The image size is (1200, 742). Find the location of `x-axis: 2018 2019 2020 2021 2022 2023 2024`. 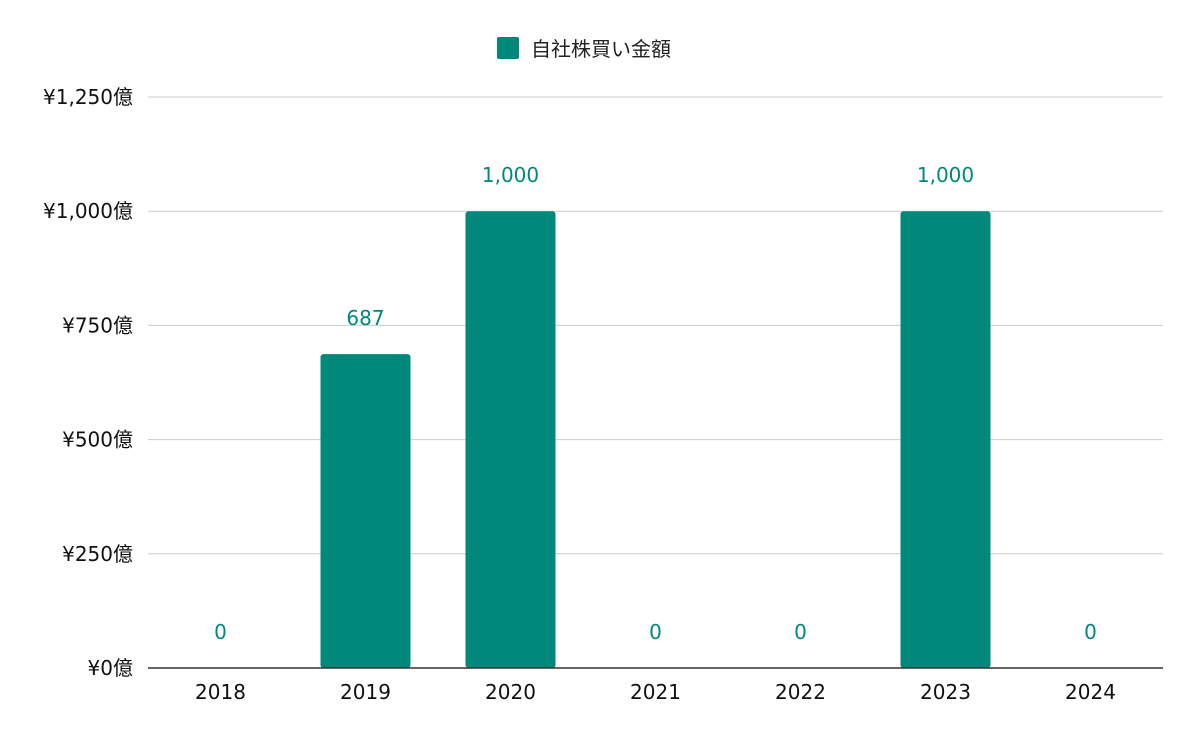

x-axis: 2018 2019 2020 2021 2022 2023 2024 is located at coordinates (655, 685).